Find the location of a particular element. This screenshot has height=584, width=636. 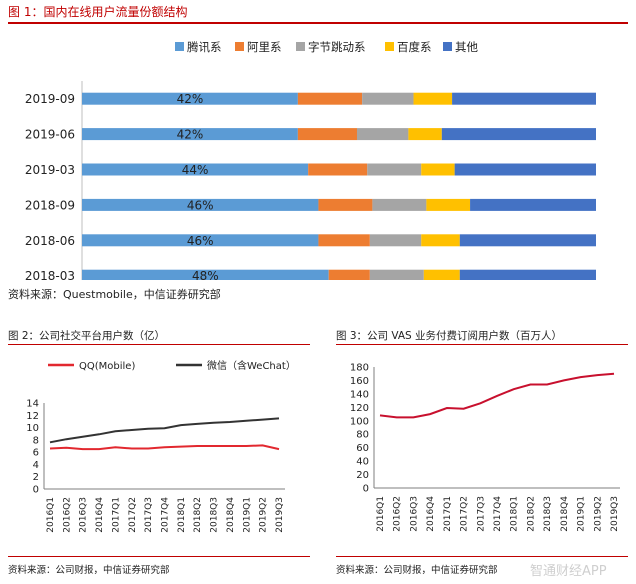

fig1-title: 图 1：国内在线用户流量份额结构 is located at coordinates (98, 12).